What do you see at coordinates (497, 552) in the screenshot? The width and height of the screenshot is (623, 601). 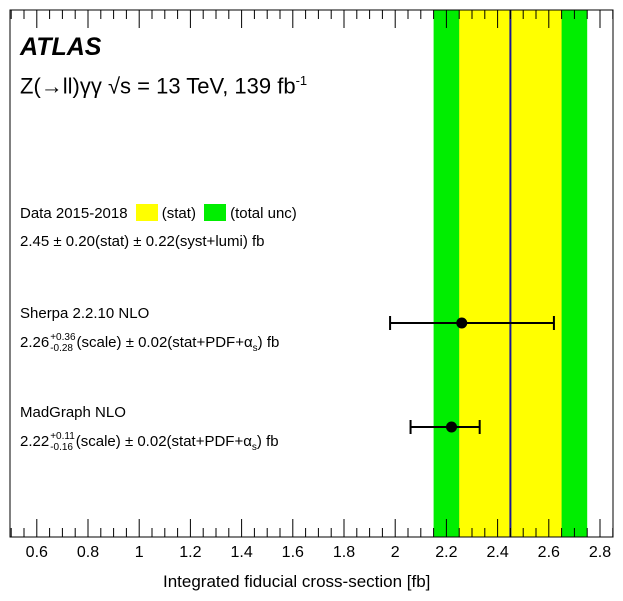 I see `x-tick-label: 2.4` at bounding box center [497, 552].